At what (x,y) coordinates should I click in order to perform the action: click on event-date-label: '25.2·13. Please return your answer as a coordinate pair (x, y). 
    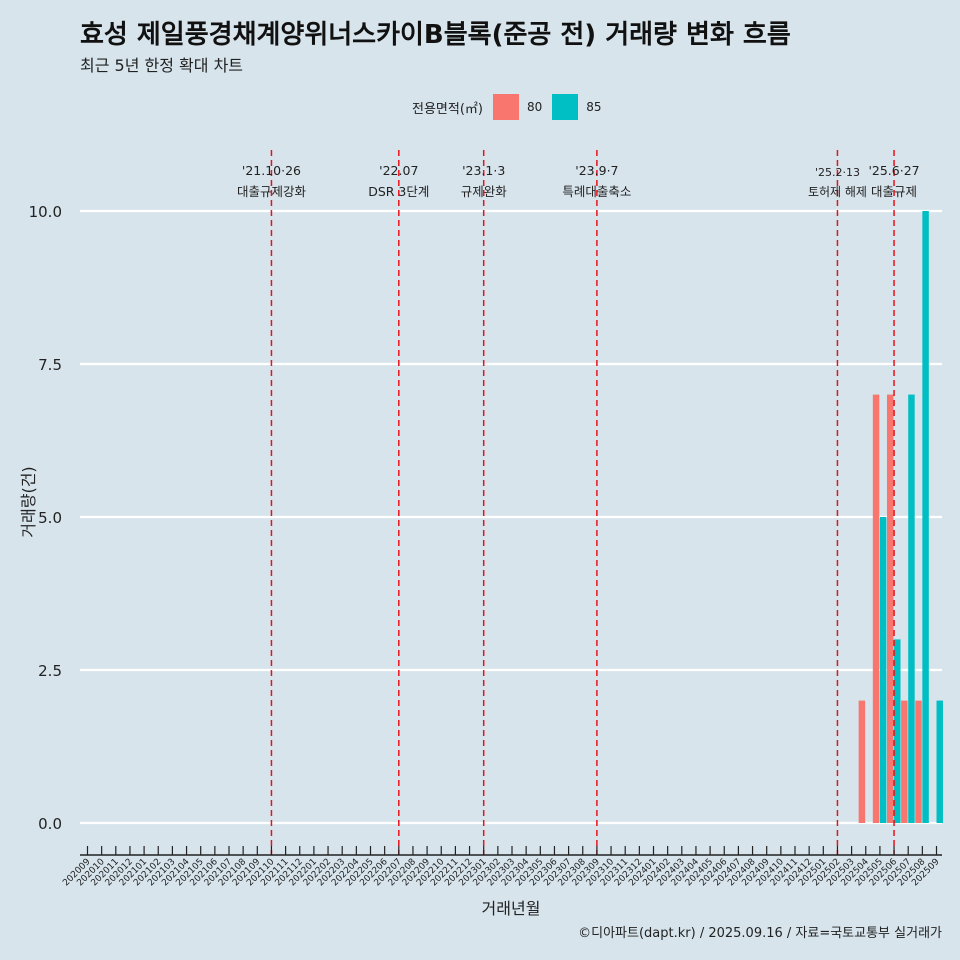
    Looking at the image, I should click on (837, 172).